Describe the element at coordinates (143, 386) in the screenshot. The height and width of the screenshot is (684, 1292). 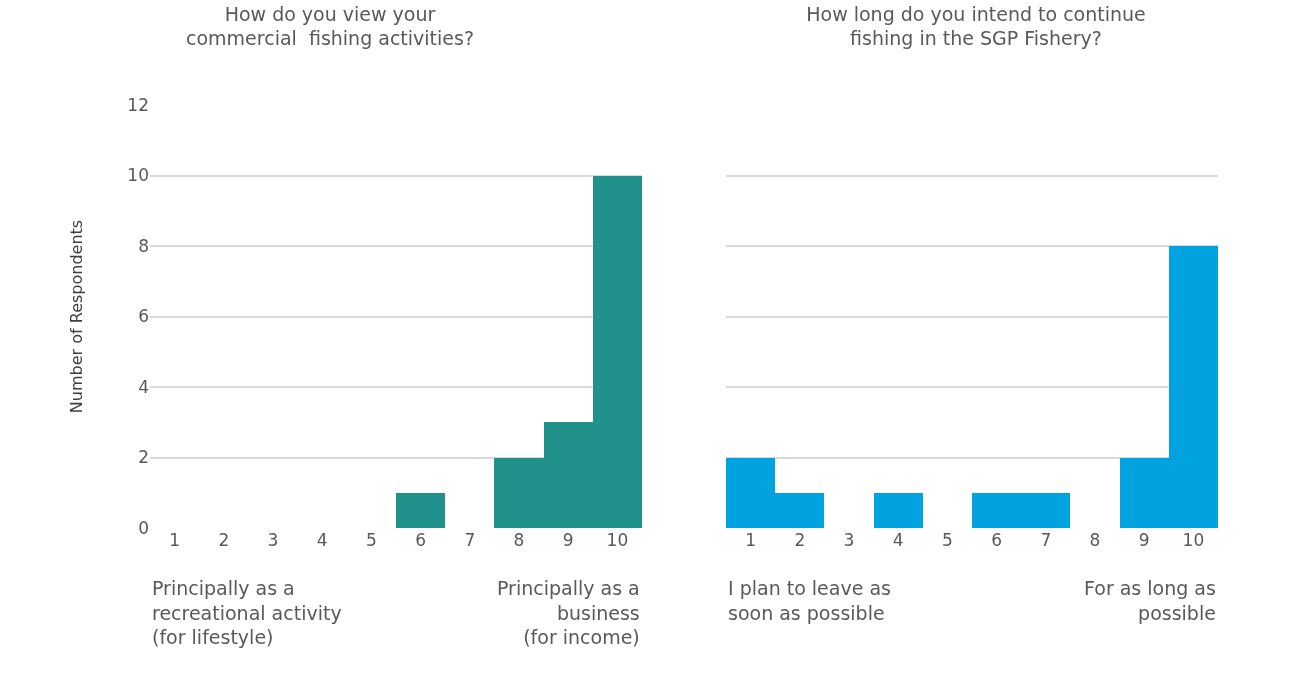
I see `y-tick-label: 4` at that location.